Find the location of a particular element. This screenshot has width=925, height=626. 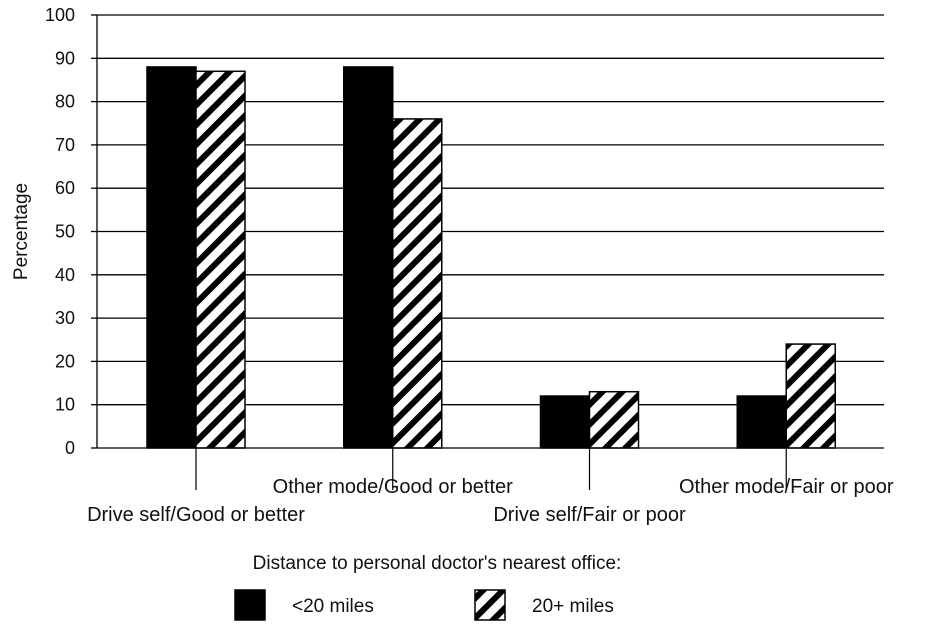

y-tick-label-50: 50 is located at coordinates (65, 232).